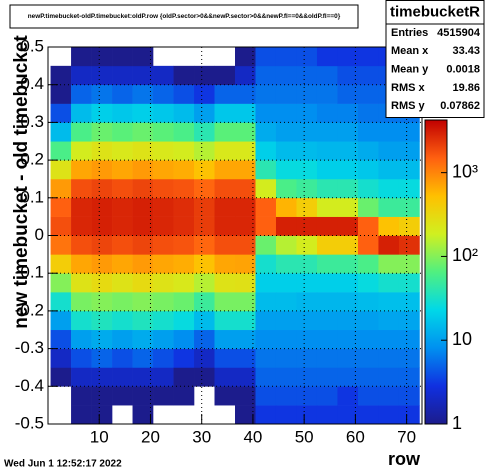 This screenshot has width=496, height=472. I want to click on y-tick-label: 0.3, so click(32, 121).